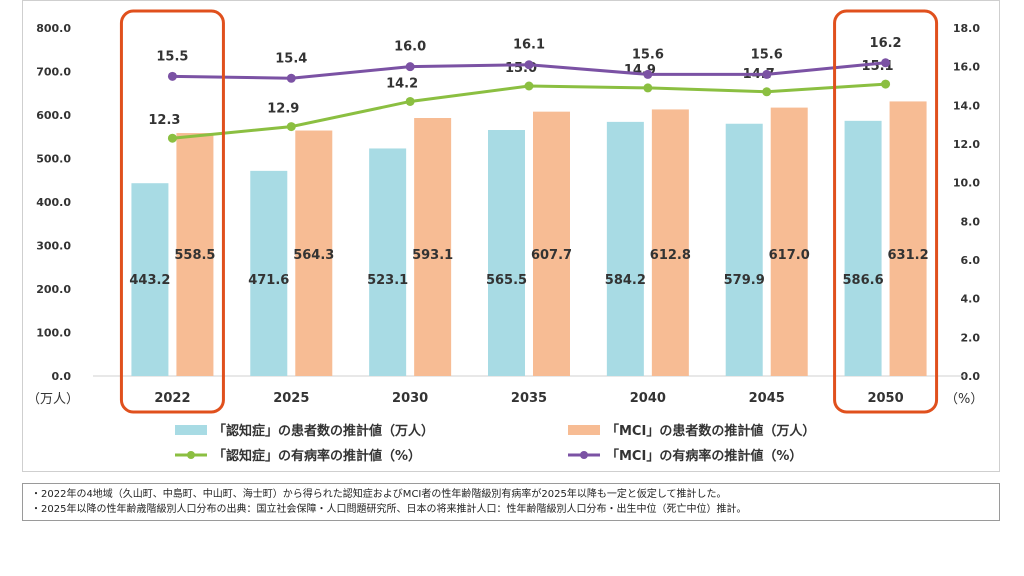 The image size is (1024, 576). I want to click on left-axis-tick-label: 400.0, so click(53, 202).